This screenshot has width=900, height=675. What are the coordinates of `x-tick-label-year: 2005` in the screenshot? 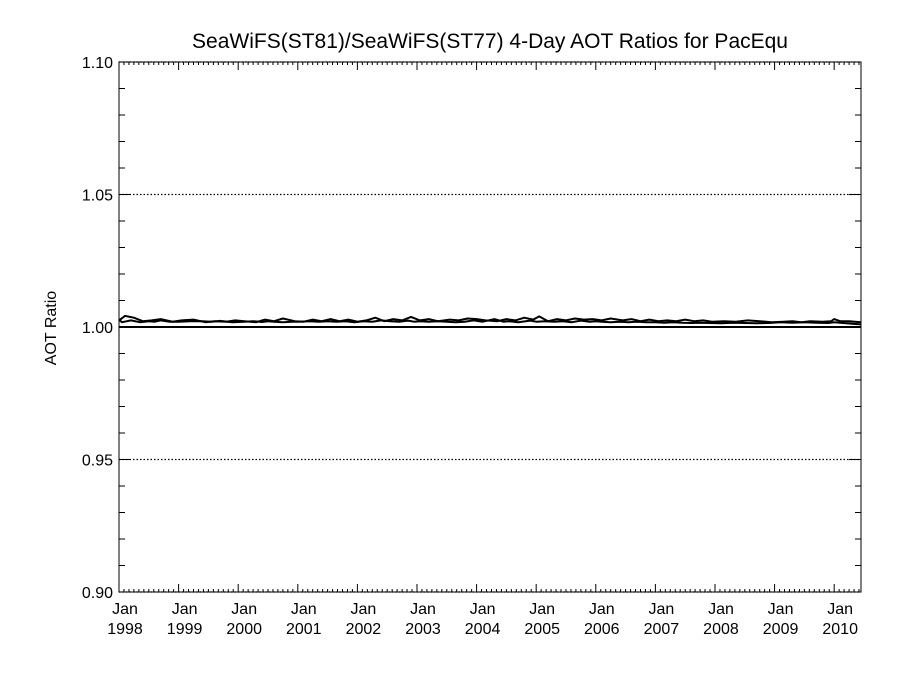 It's located at (542, 629).